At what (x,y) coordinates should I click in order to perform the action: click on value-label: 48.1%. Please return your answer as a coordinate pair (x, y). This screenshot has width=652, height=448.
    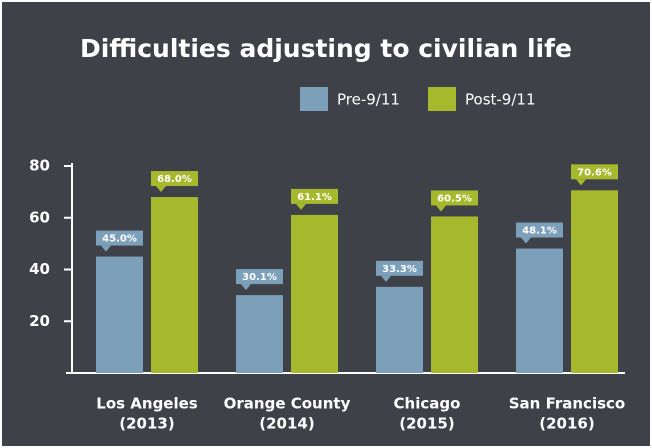
    Looking at the image, I should click on (539, 231).